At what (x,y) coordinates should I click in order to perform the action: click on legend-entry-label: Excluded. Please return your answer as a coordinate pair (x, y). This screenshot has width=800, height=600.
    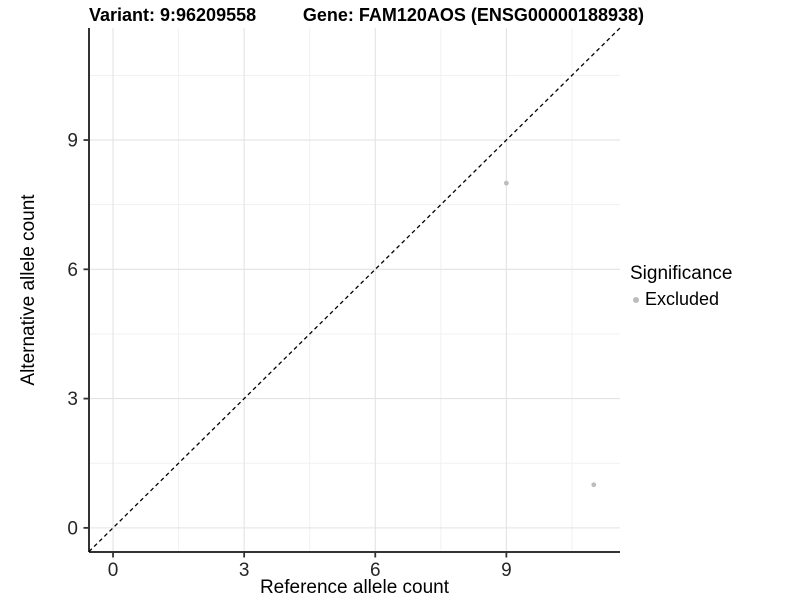
    Looking at the image, I should click on (682, 299).